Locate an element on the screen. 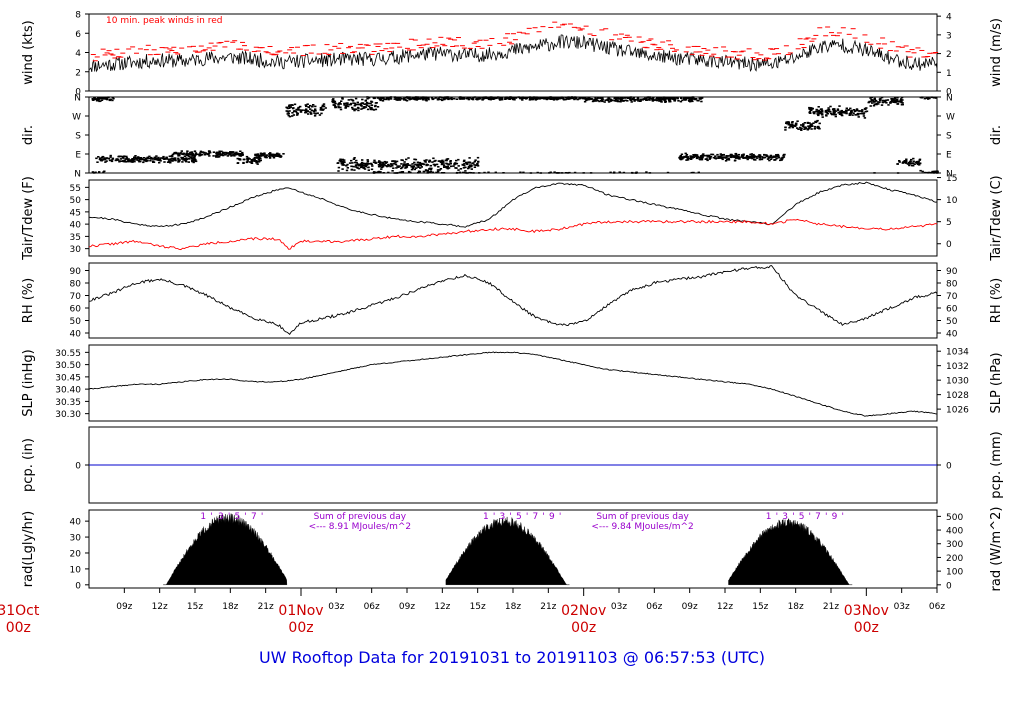 This screenshot has height=704, width=1024. dir-rtick-label: S is located at coordinates (949, 137).